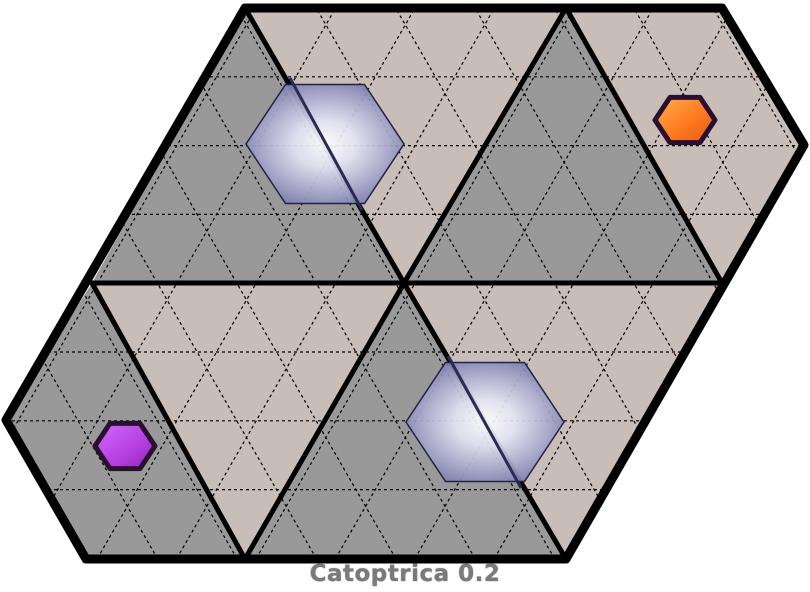  Describe the element at coordinates (125, 446) in the screenshot. I see `purple-hexagon-piece` at that location.